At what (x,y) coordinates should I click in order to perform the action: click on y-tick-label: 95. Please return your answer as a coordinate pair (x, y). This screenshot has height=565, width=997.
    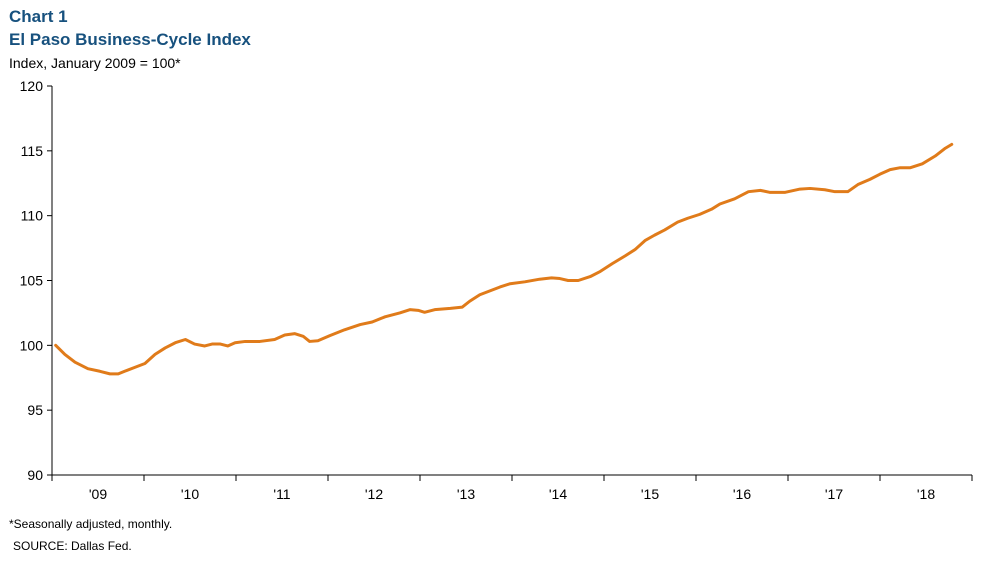
    Looking at the image, I should click on (35, 410).